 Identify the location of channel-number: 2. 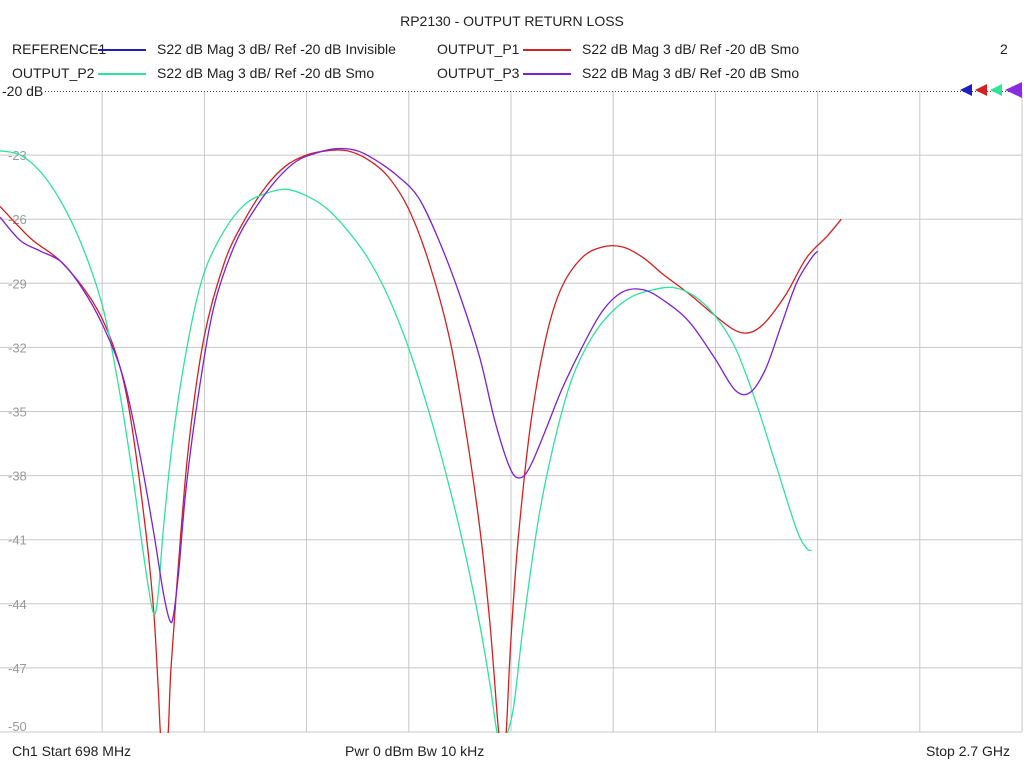
(1004, 49).